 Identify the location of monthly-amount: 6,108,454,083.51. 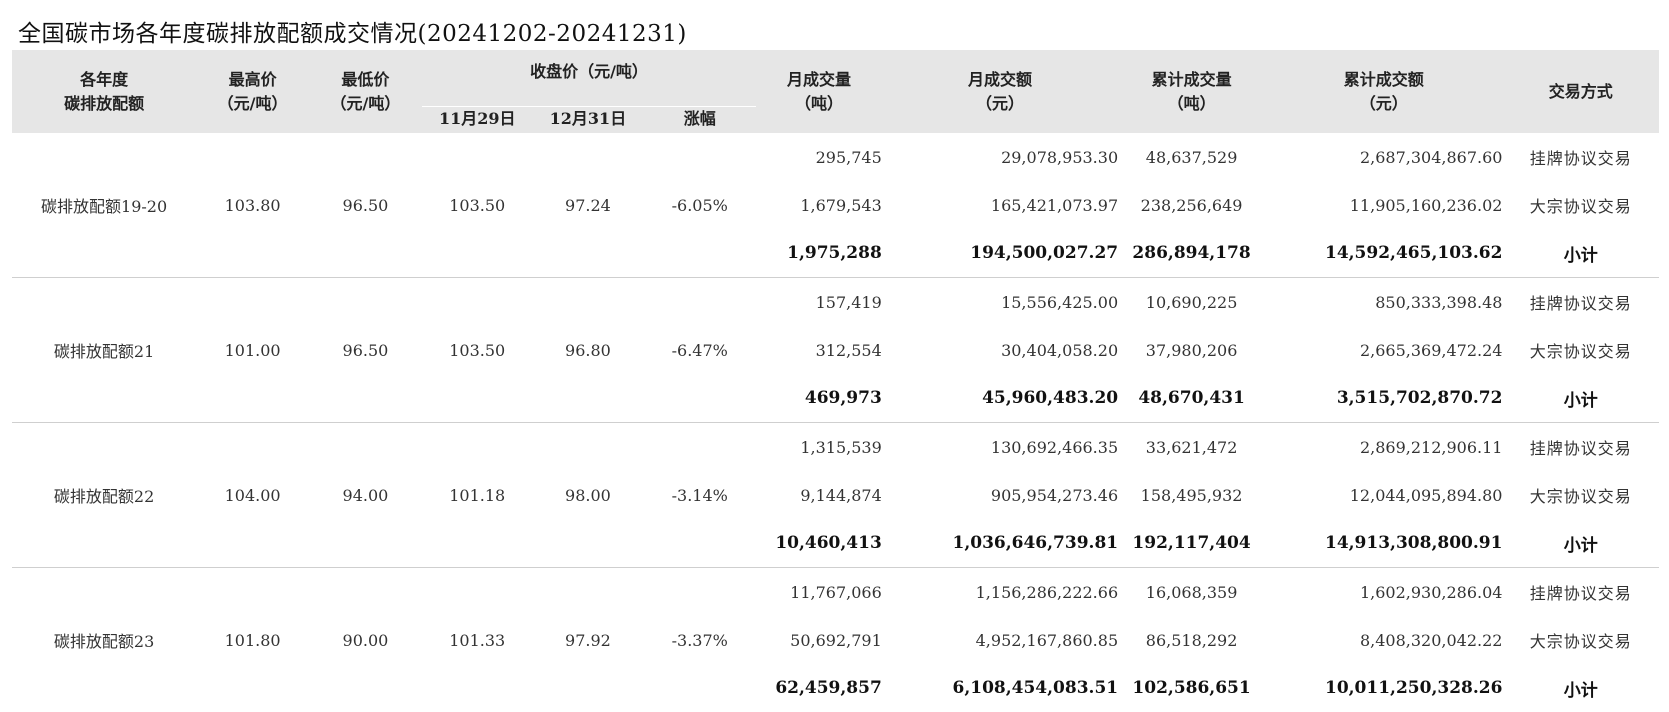
(1000, 688).